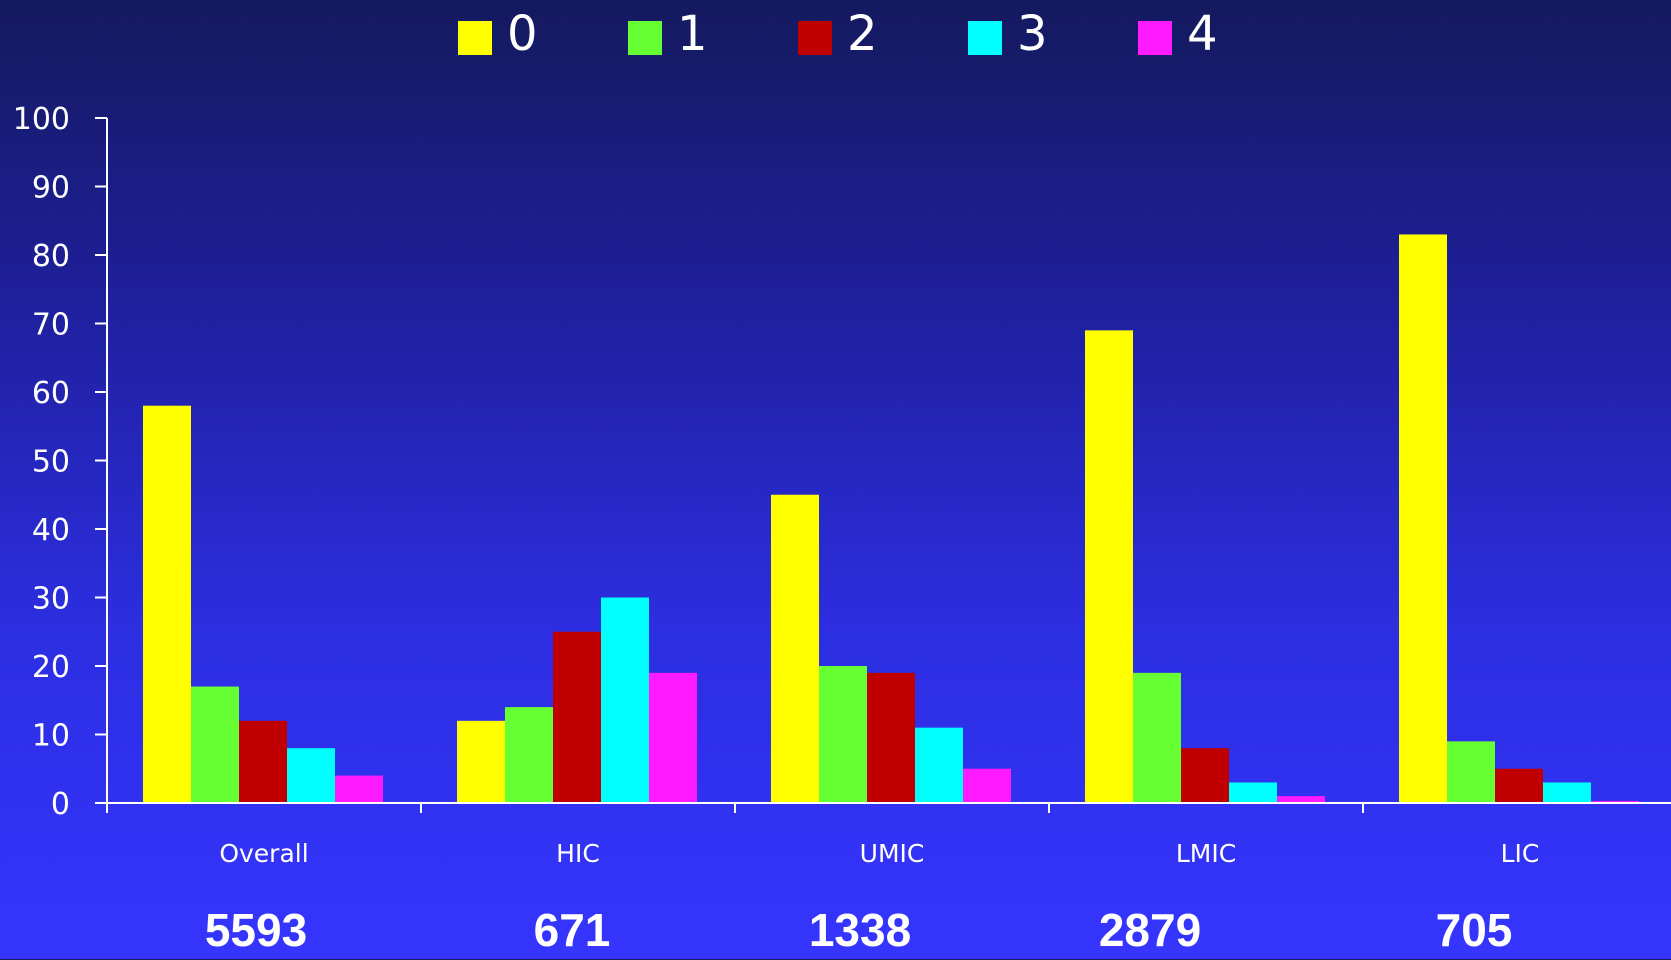 This screenshot has height=960, width=1671. I want to click on y-tick-label-50: 50, so click(51, 462).